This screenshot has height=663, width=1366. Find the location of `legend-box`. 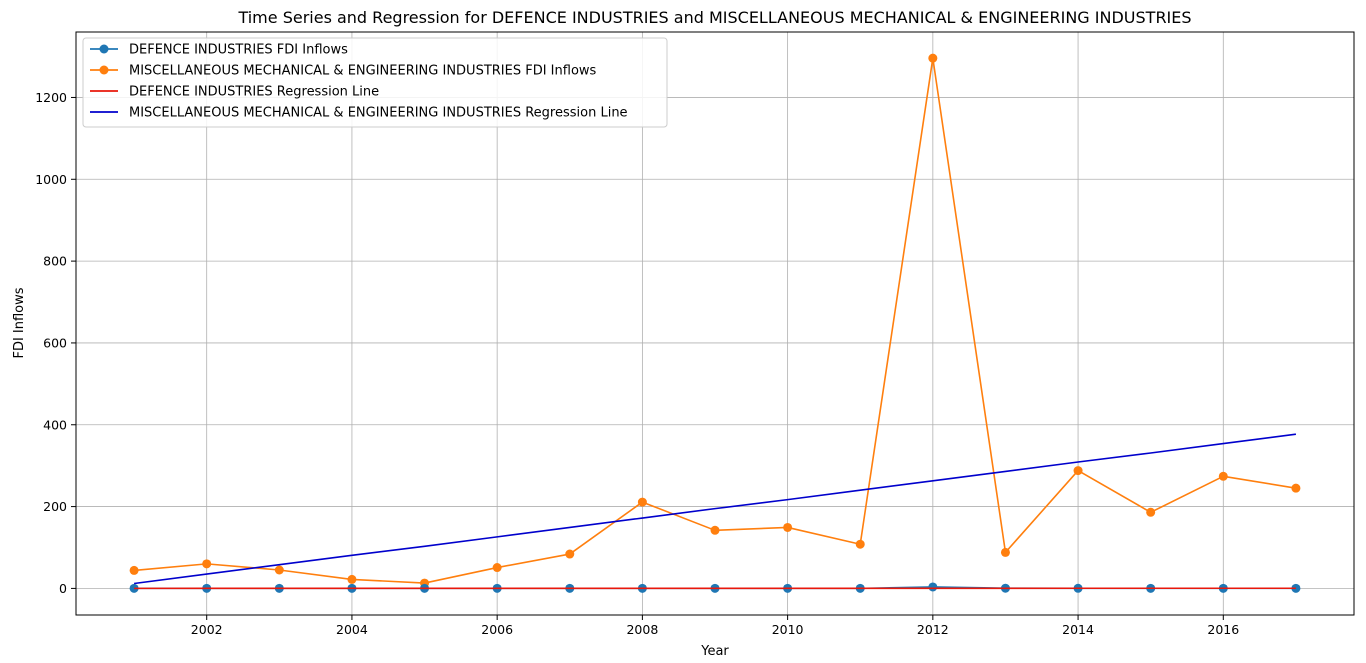

legend-box is located at coordinates (375, 82).